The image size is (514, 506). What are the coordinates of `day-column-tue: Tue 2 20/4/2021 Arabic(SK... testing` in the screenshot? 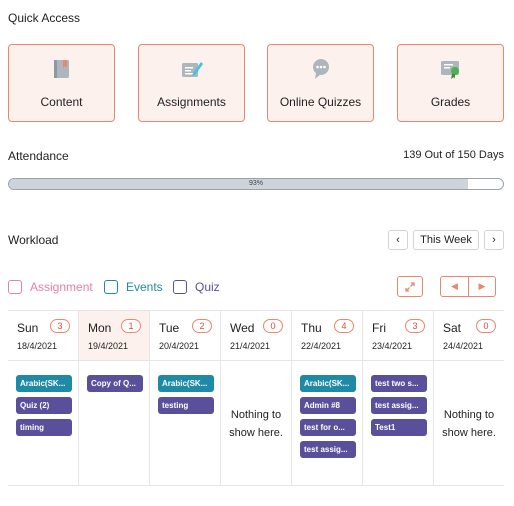 It's located at (185, 398).